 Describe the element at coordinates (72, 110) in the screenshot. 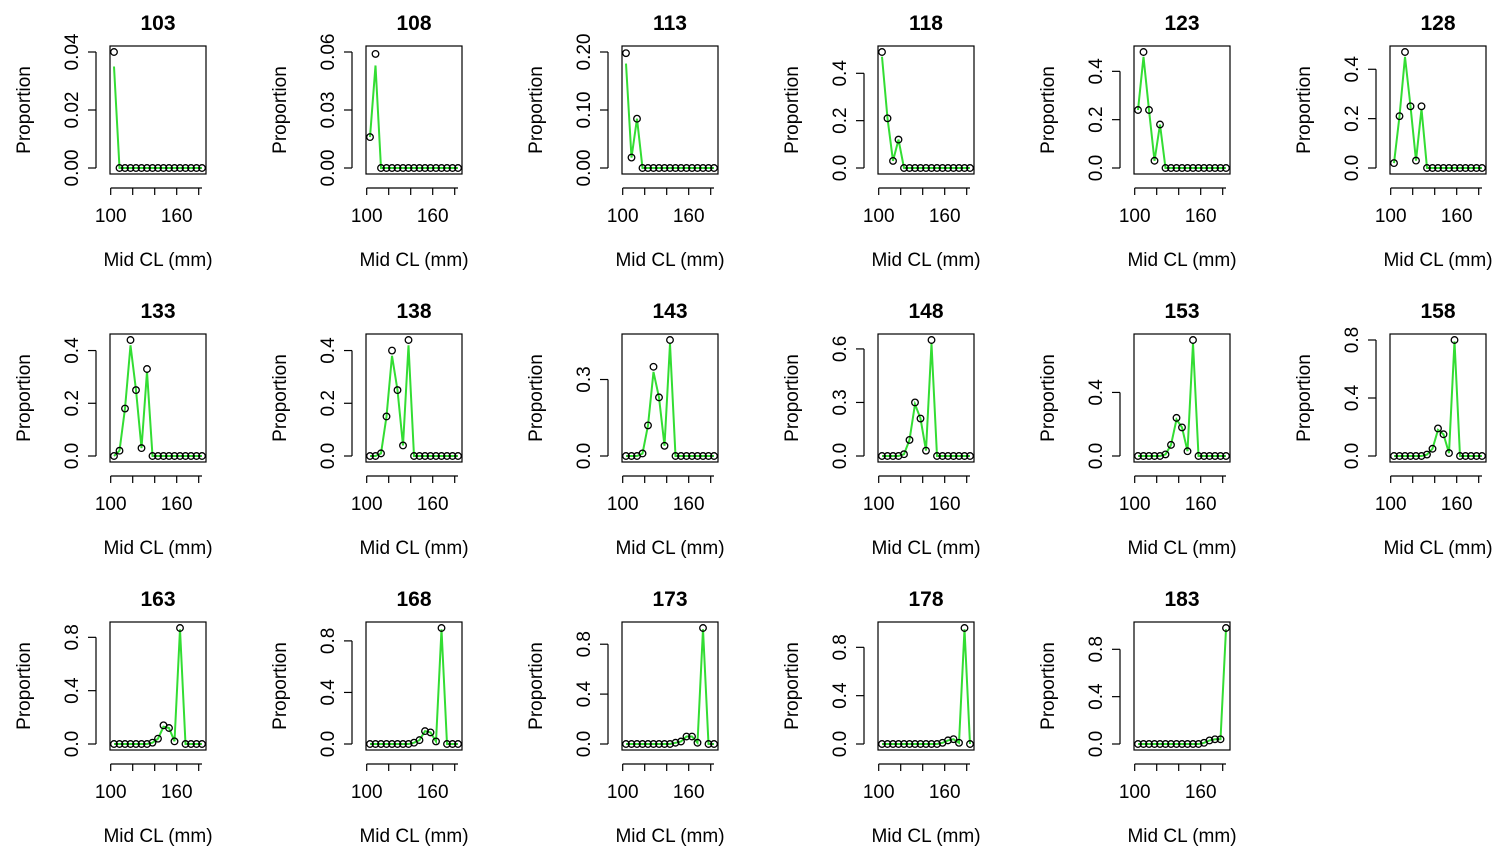

I see `y-tick-label: 0.02` at that location.